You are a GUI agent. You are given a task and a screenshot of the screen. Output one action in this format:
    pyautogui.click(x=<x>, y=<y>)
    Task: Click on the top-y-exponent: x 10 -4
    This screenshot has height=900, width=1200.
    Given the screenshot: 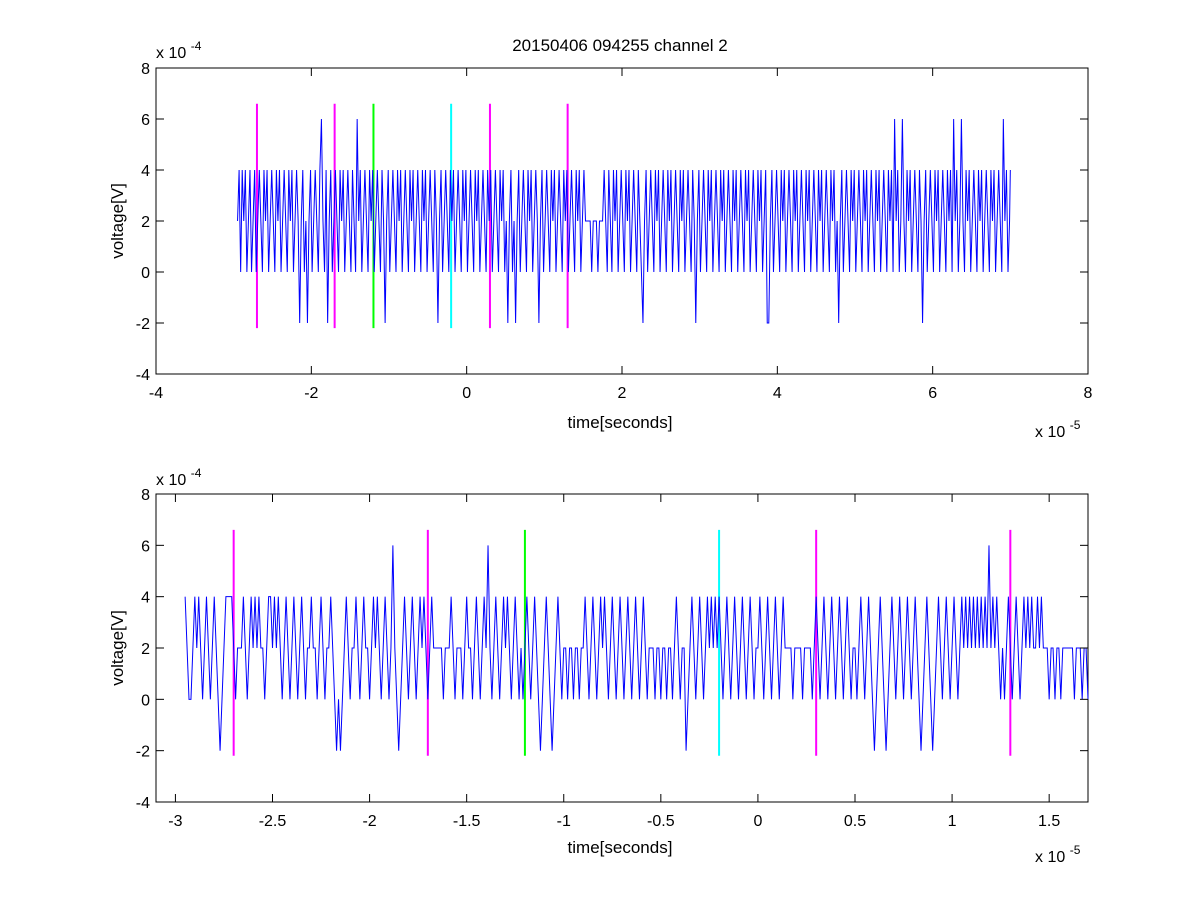 What is the action you would take?
    pyautogui.click(x=179, y=50)
    